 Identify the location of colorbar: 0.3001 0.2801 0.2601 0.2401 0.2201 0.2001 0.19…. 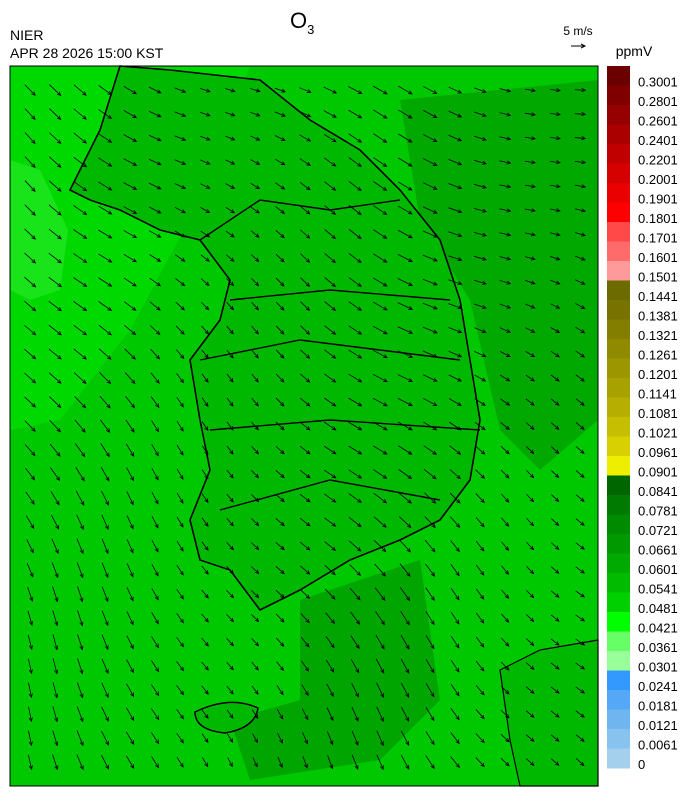
(642, 419).